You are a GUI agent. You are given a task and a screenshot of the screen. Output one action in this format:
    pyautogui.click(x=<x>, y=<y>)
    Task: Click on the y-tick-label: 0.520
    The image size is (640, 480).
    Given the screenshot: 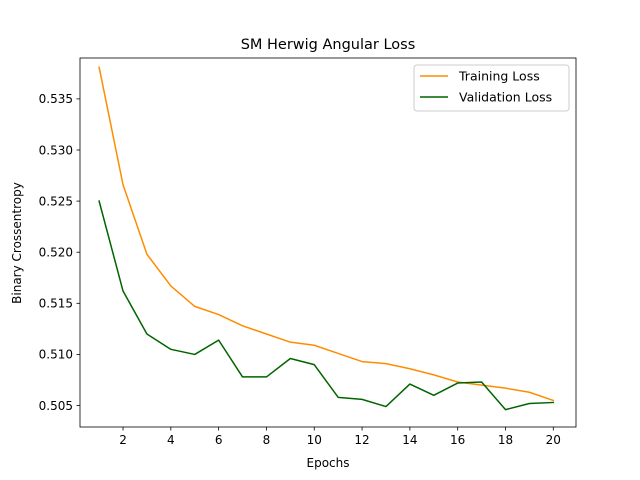 What is the action you would take?
    pyautogui.click(x=56, y=253)
    